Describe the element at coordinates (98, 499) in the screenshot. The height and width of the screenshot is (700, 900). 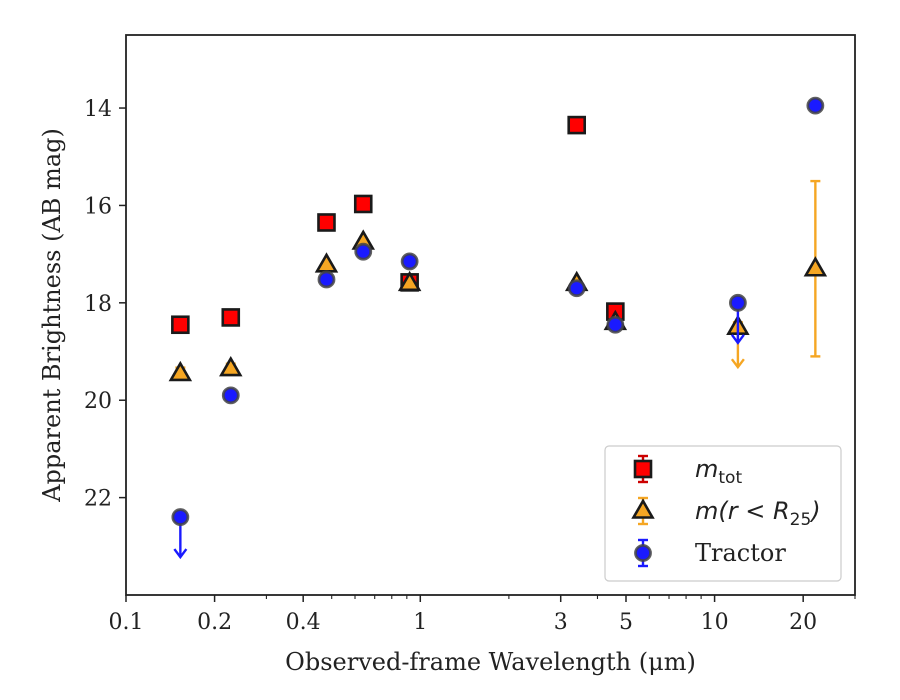
I see `y-tick-label: 22` at that location.